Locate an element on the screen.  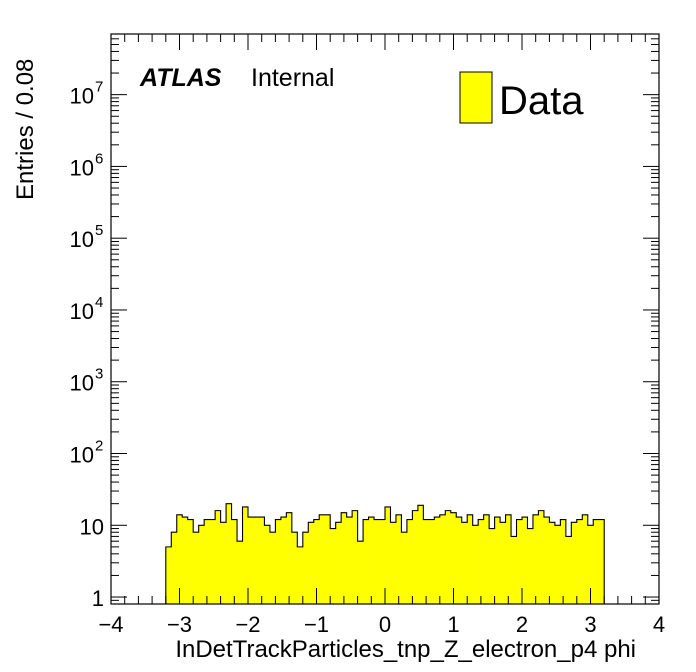
x-tick-label: −4 is located at coordinates (110, 624).